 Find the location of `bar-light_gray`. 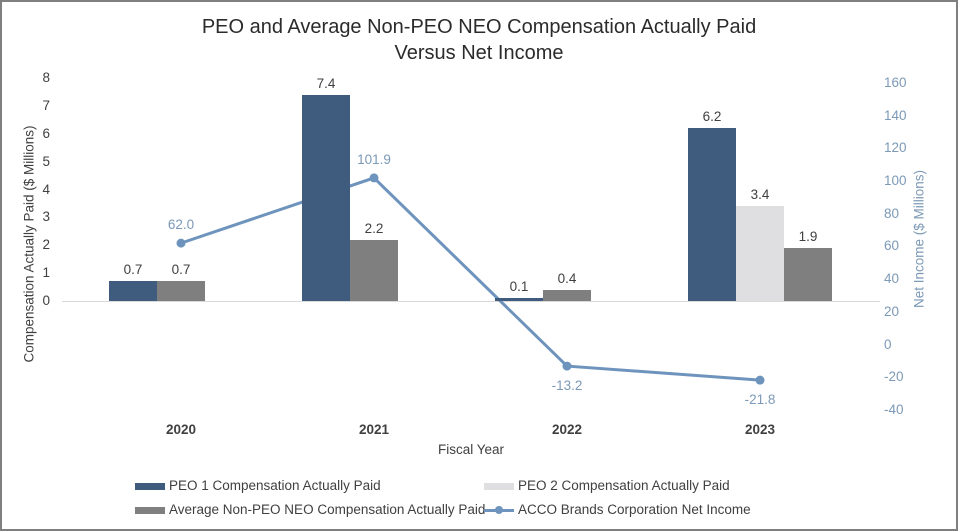

bar-light_gray is located at coordinates (760, 253).